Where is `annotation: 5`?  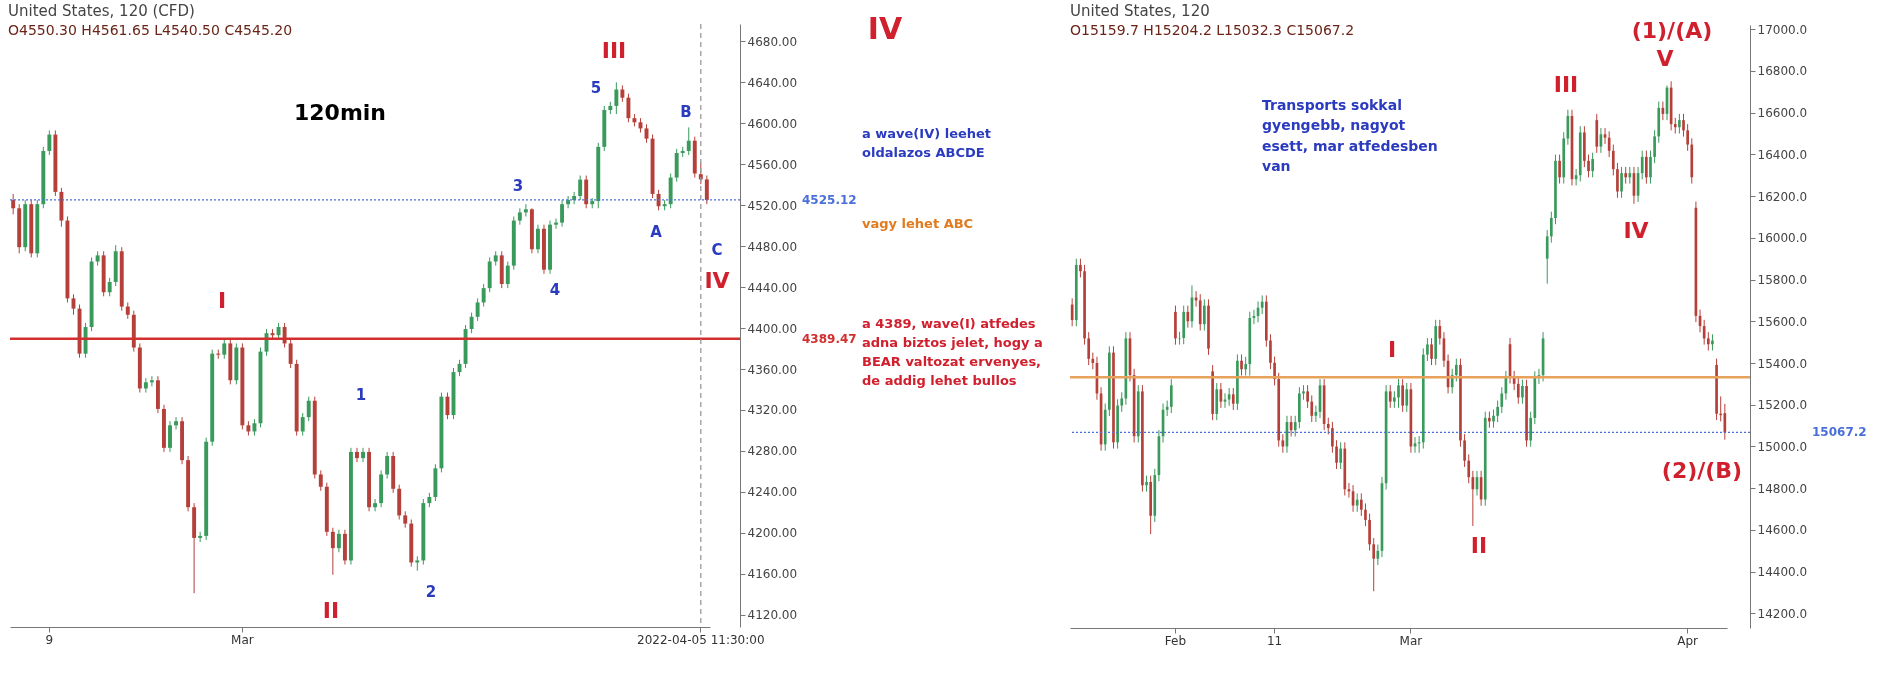
annotation: 5 is located at coordinates (596, 88).